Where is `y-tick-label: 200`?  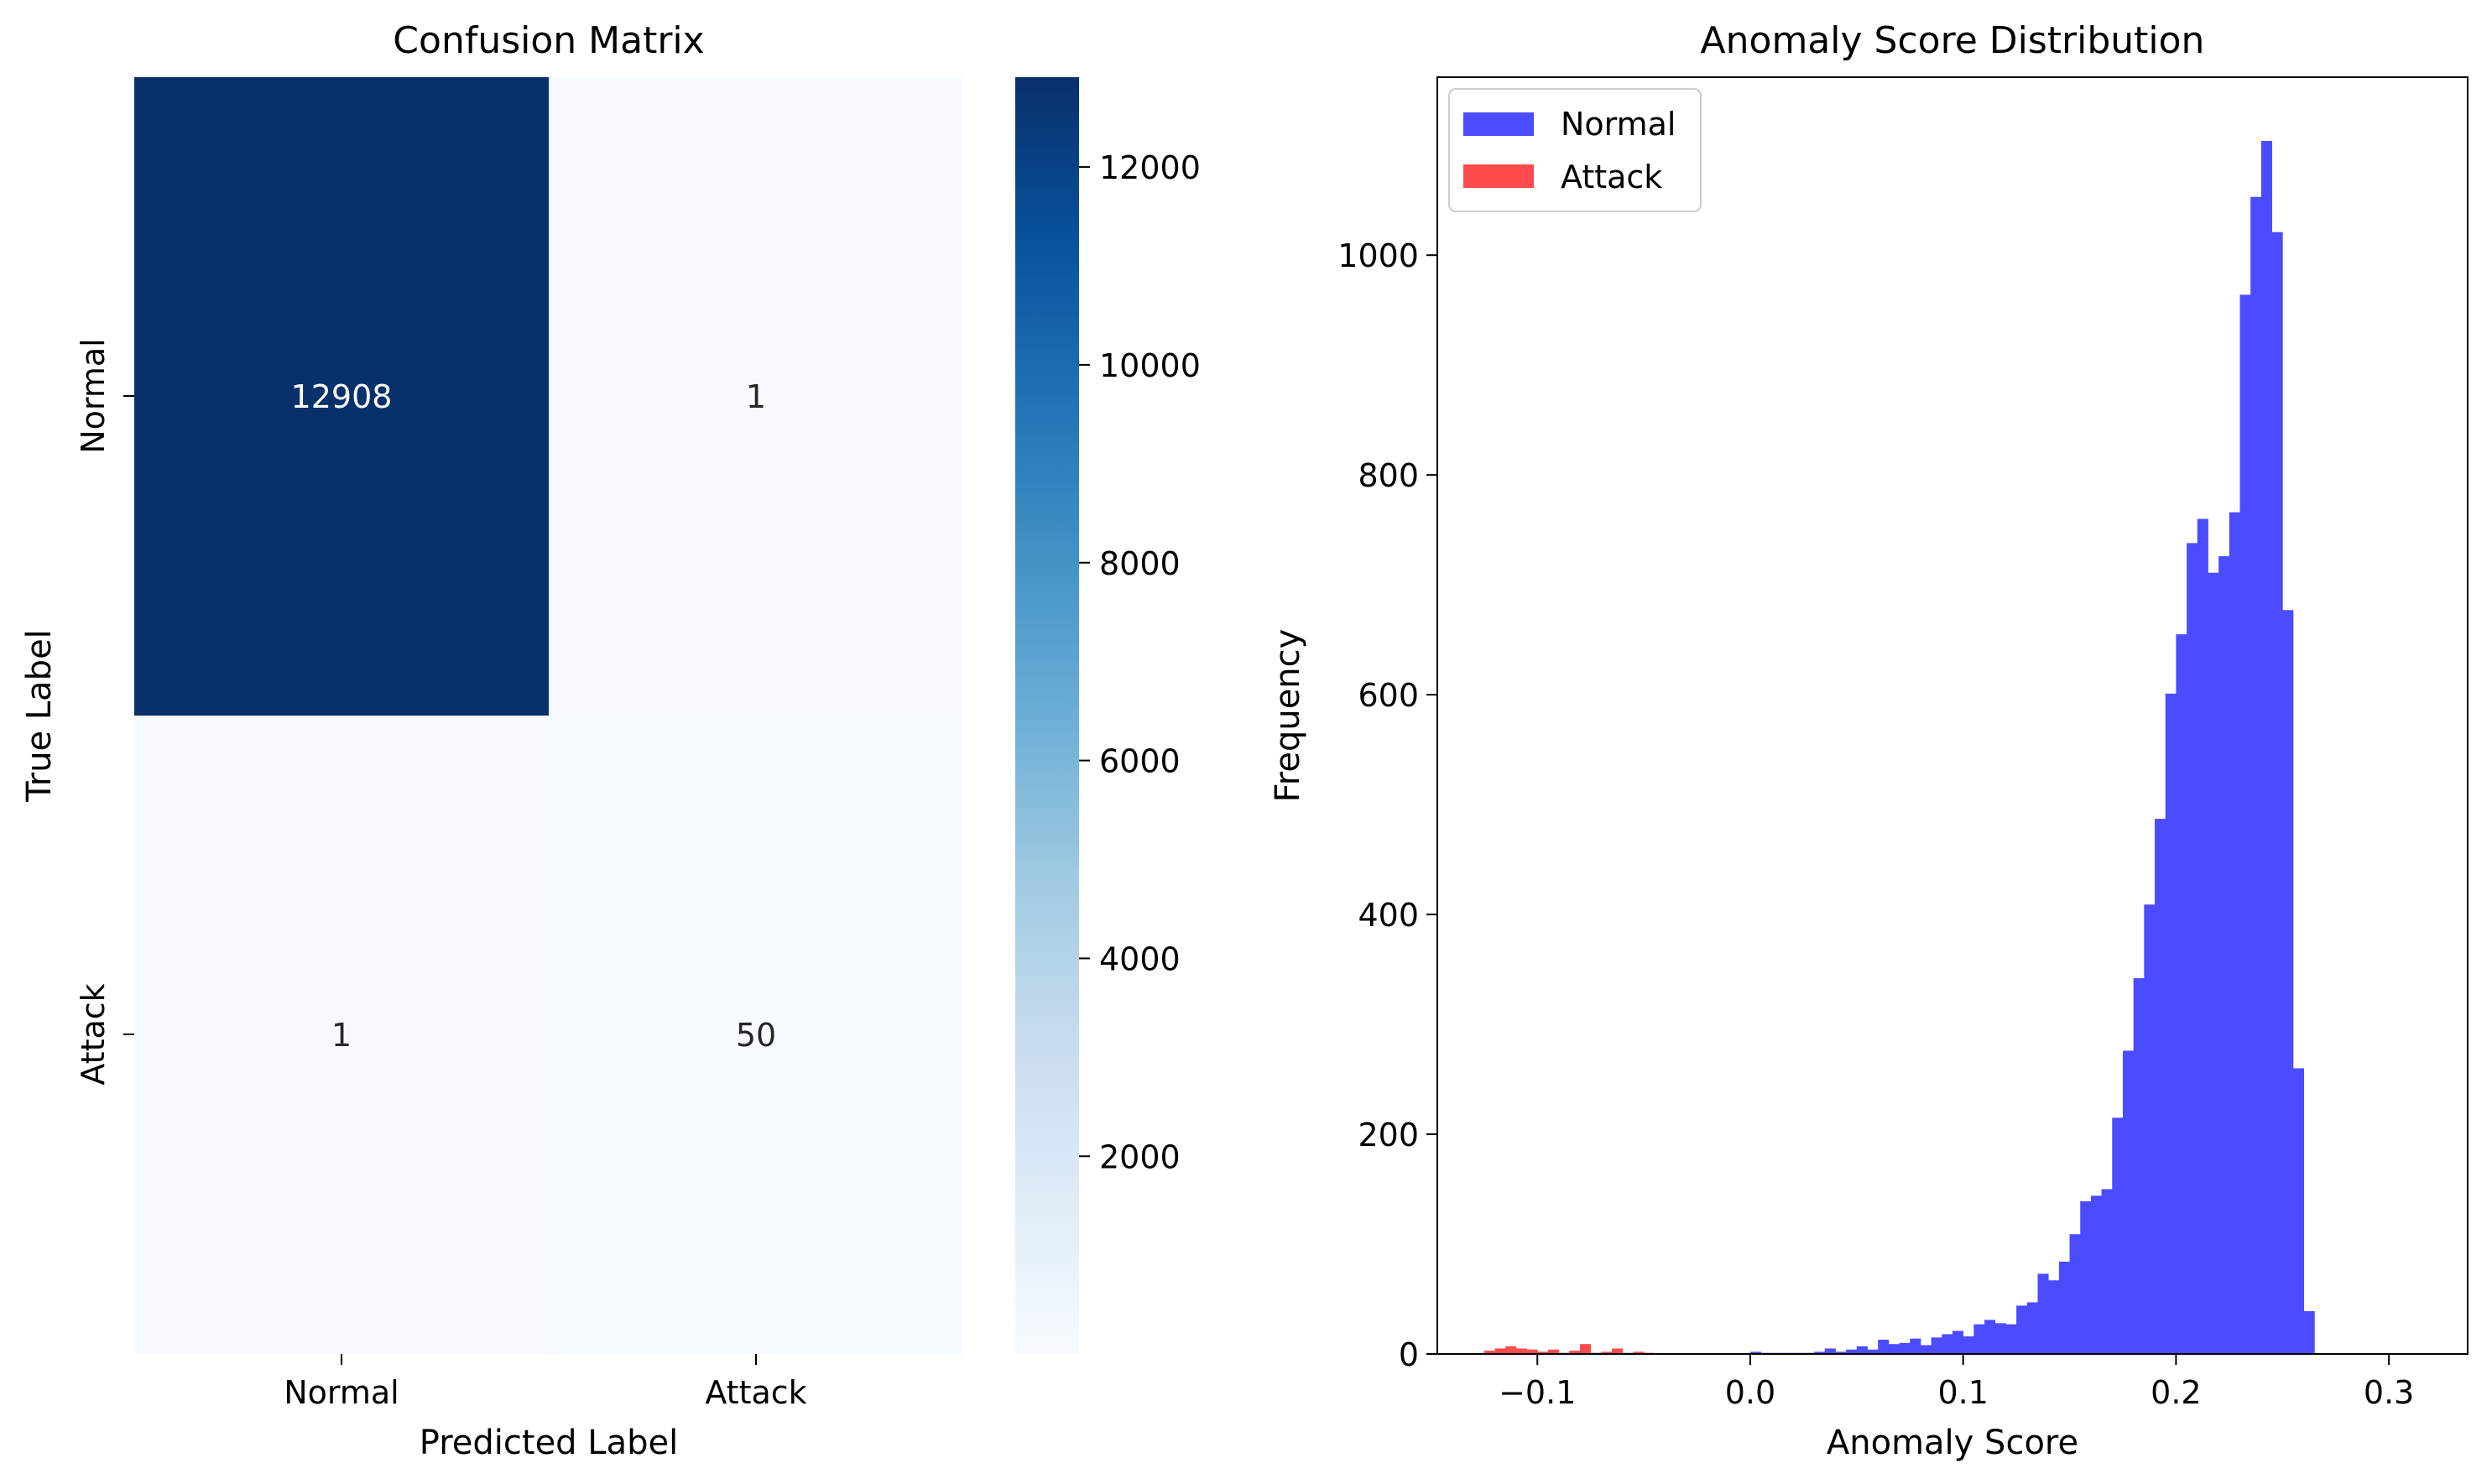 y-tick-label: 200 is located at coordinates (1388, 1135).